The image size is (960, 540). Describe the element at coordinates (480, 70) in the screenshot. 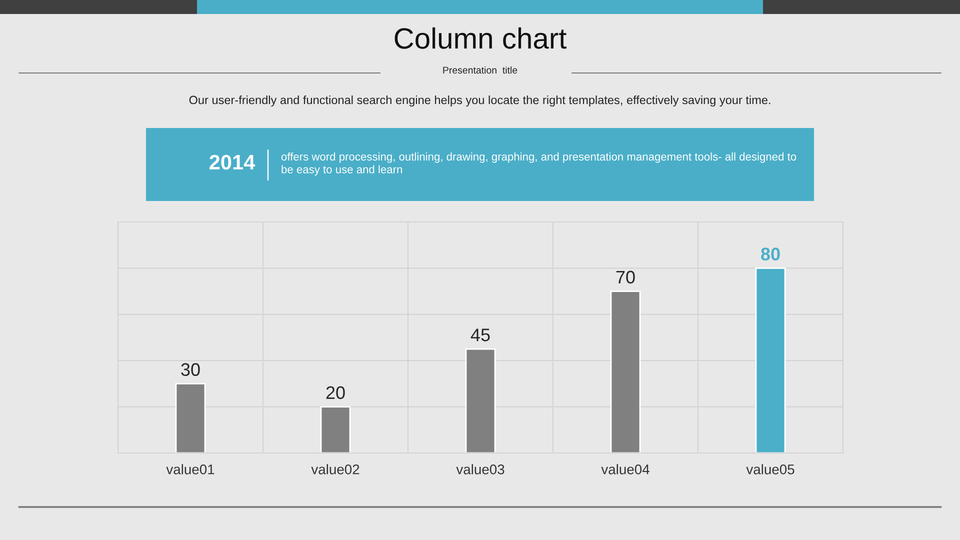

I see `chart-subtitle: Presentation title` at that location.